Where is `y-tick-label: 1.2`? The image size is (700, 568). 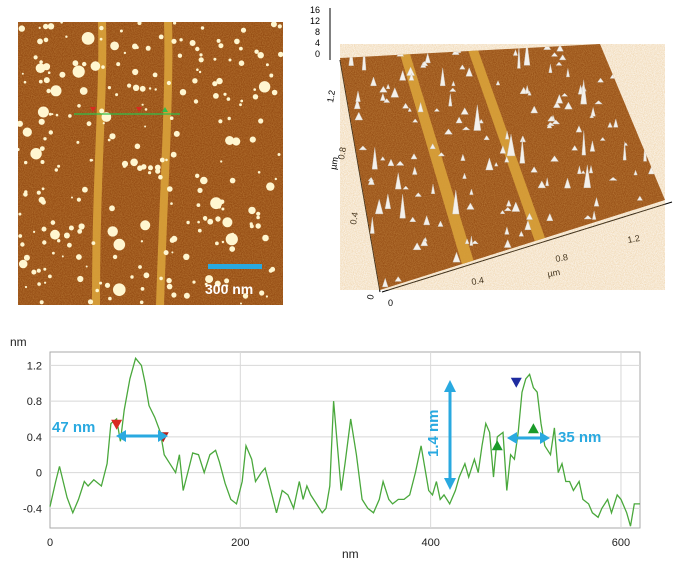 y-tick-label: 1.2 is located at coordinates (34, 366).